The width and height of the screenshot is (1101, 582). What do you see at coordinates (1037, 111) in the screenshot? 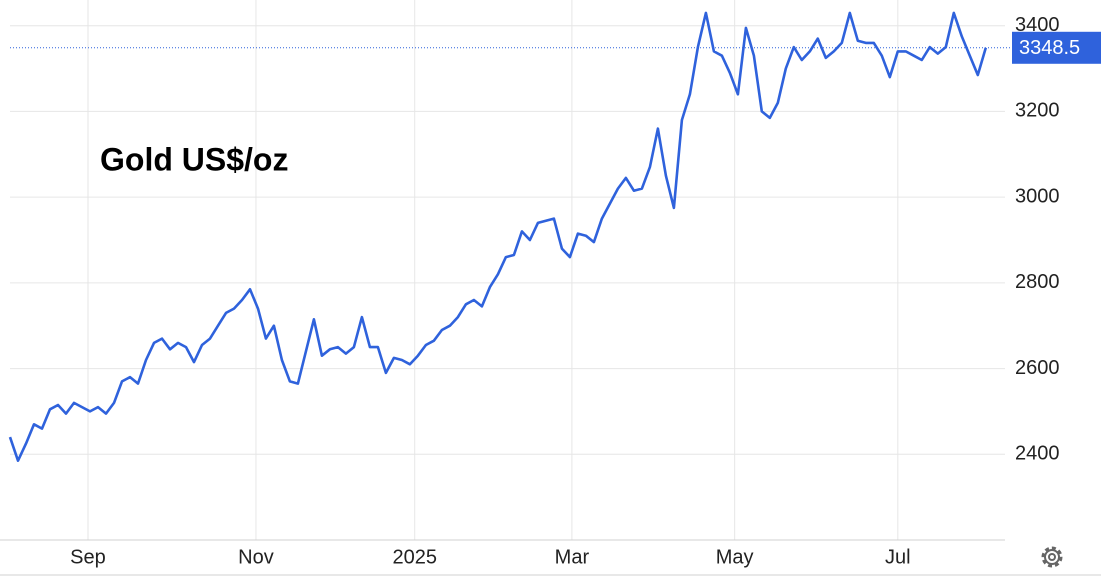
I see `y-tick-label: 3200` at bounding box center [1037, 111].